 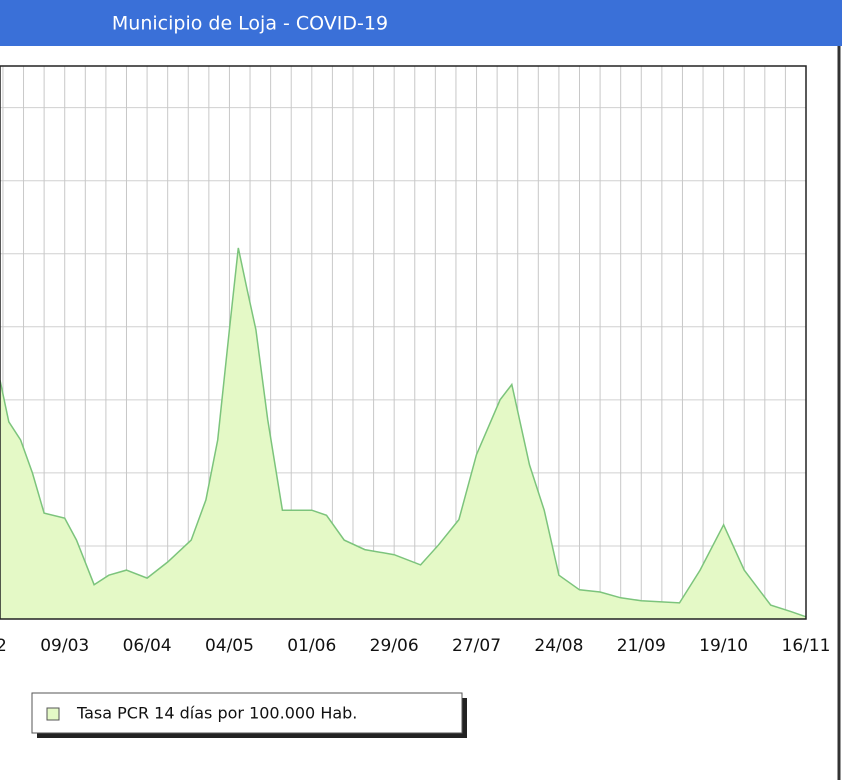 What do you see at coordinates (53, 714) in the screenshot?
I see `legend-swatch` at bounding box center [53, 714].